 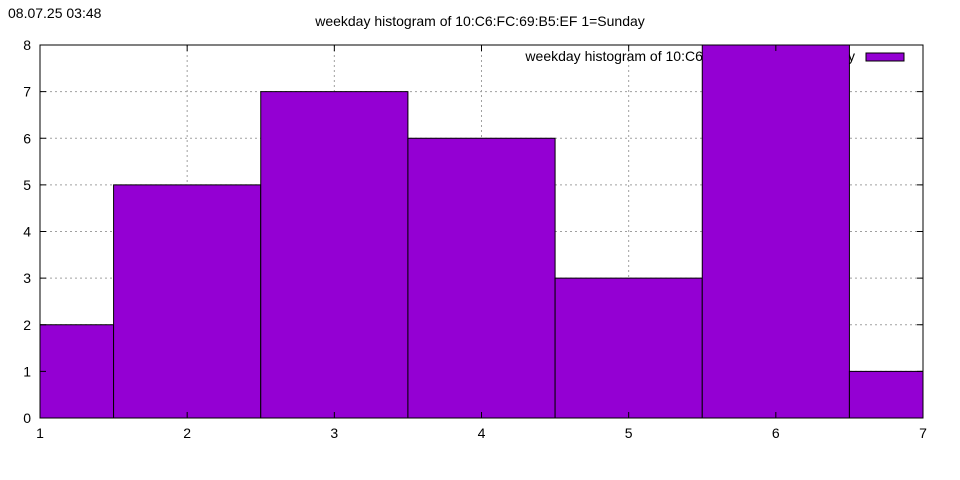 What do you see at coordinates (27, 278) in the screenshot?
I see `y-tick-label: 3` at bounding box center [27, 278].